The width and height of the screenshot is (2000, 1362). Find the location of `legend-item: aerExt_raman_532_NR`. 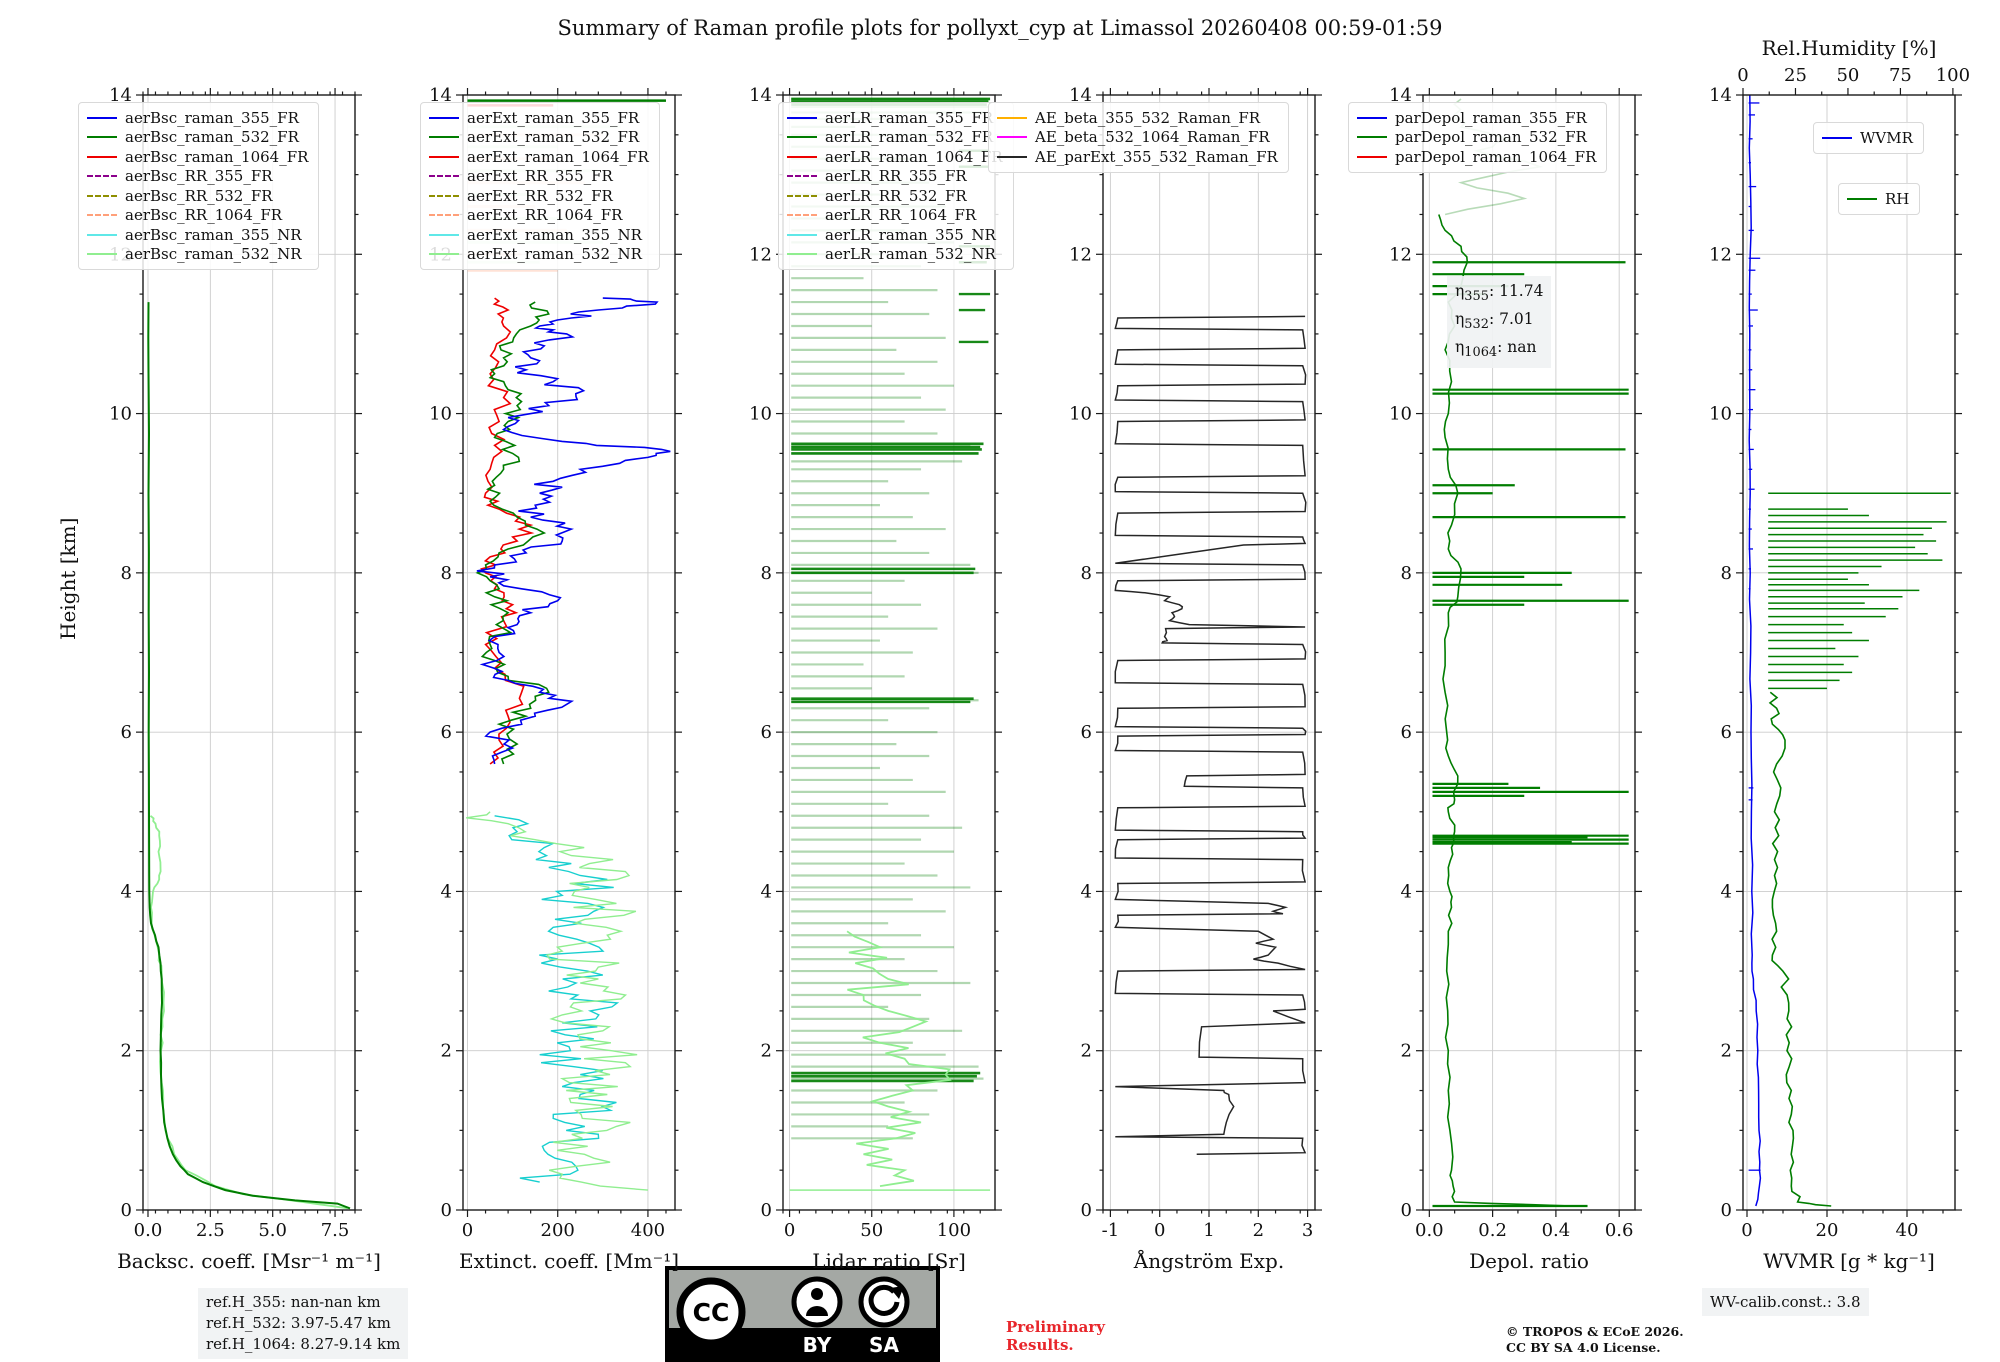

legend-item: aerExt_raman_532_NR is located at coordinates (539, 255).